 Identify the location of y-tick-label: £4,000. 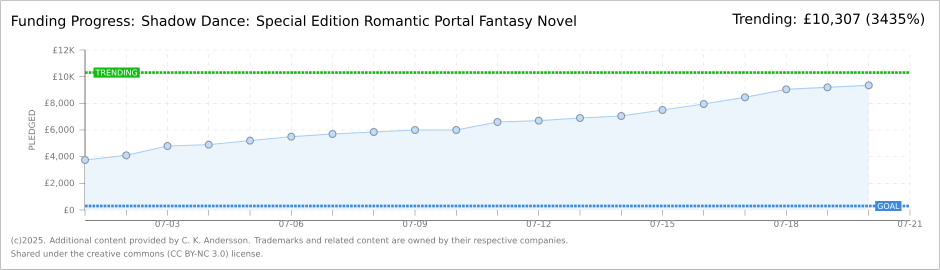
(59, 156).